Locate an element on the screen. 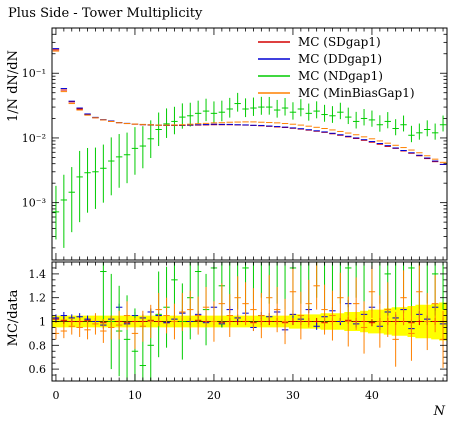  y-tick-label-ratio: 1.2 is located at coordinates (38, 298).